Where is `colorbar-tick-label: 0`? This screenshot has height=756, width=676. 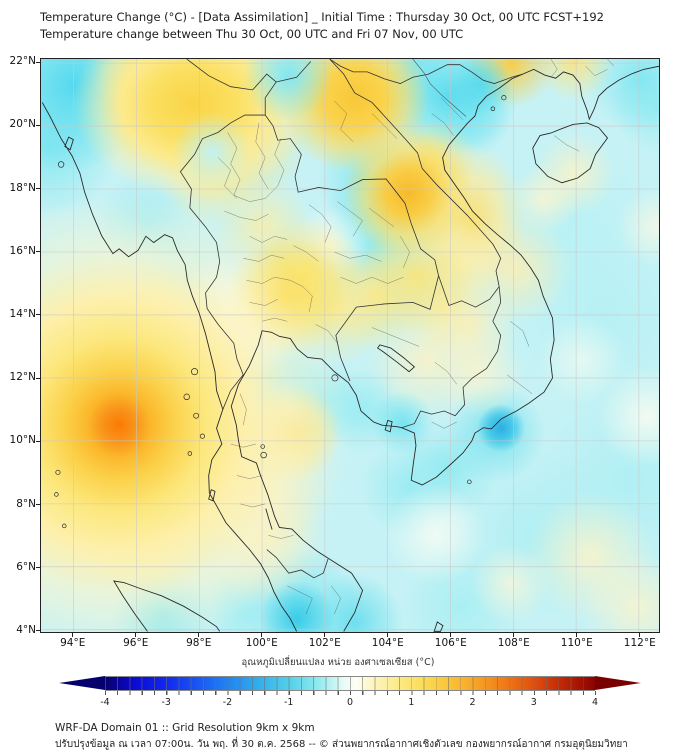
colorbar-tick-label: 0 is located at coordinates (350, 702).